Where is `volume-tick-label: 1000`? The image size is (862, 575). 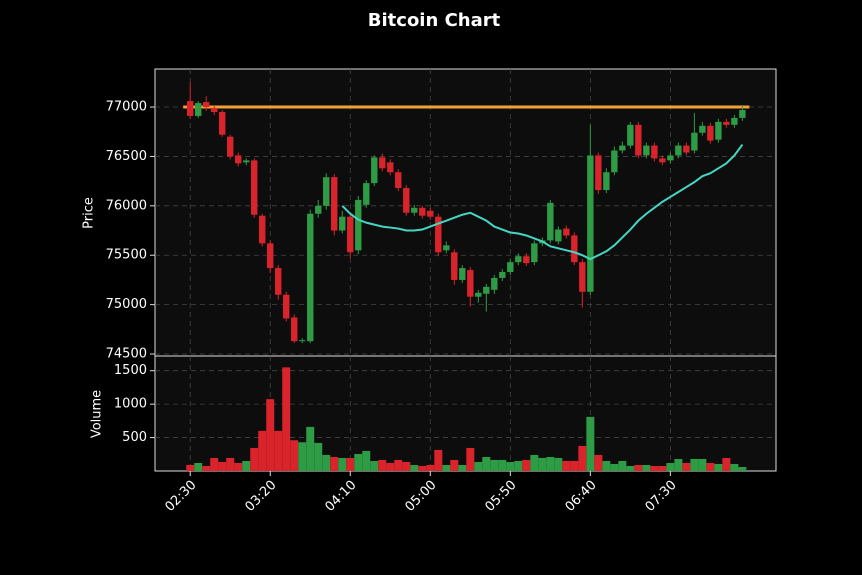
volume-tick-label: 1000 is located at coordinates (130, 404).